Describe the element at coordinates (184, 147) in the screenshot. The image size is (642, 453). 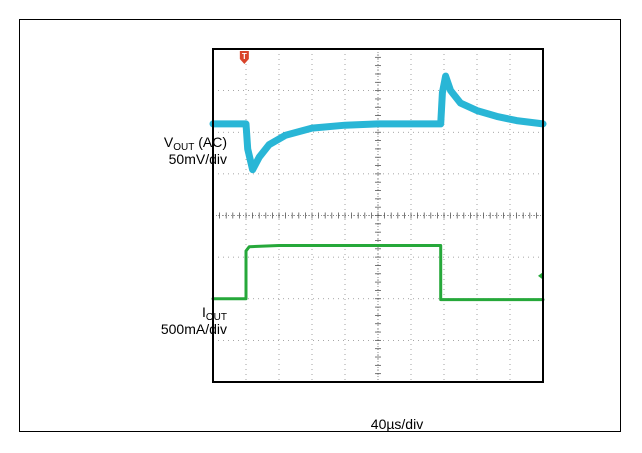
I see `vout-label-sub: OUT` at that location.